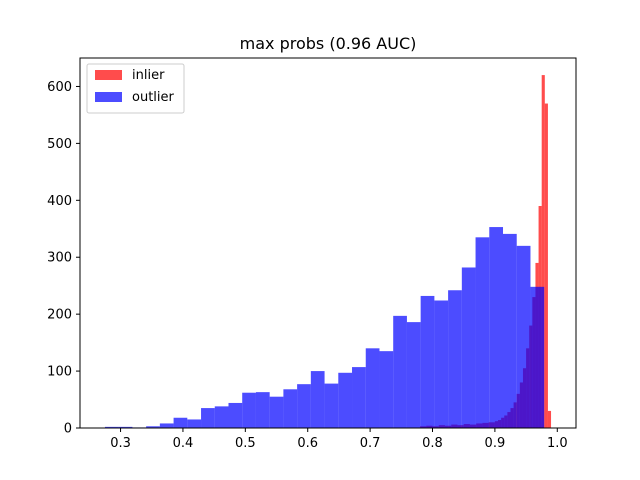 The width and height of the screenshot is (640, 480). What do you see at coordinates (135, 88) in the screenshot?
I see `legend: inlier outlier` at bounding box center [135, 88].